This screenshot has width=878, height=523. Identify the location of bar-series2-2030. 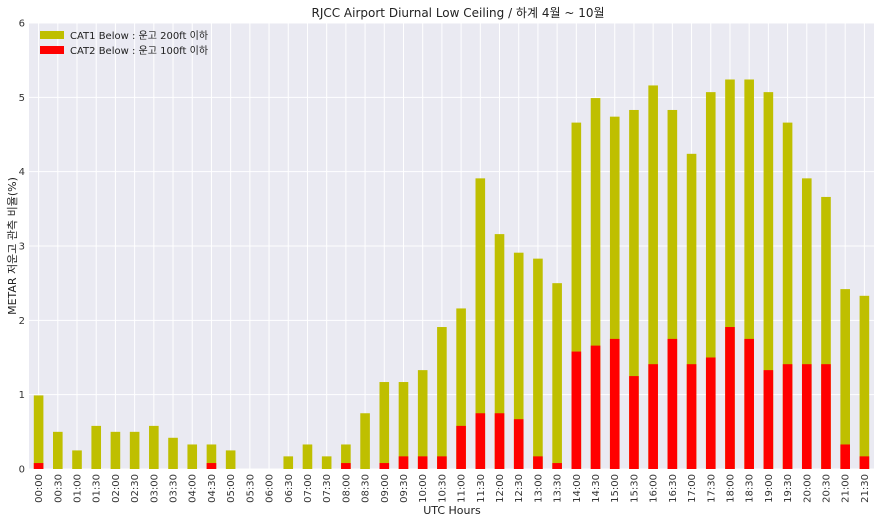
(826, 416).